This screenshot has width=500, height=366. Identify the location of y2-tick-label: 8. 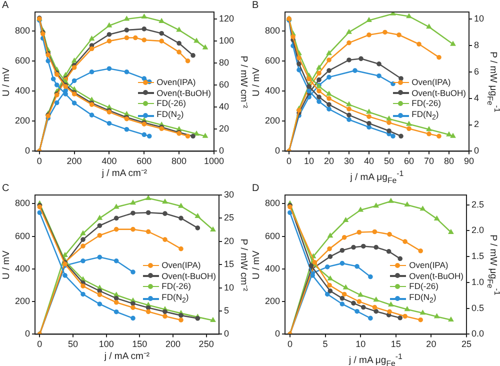
(477, 45).